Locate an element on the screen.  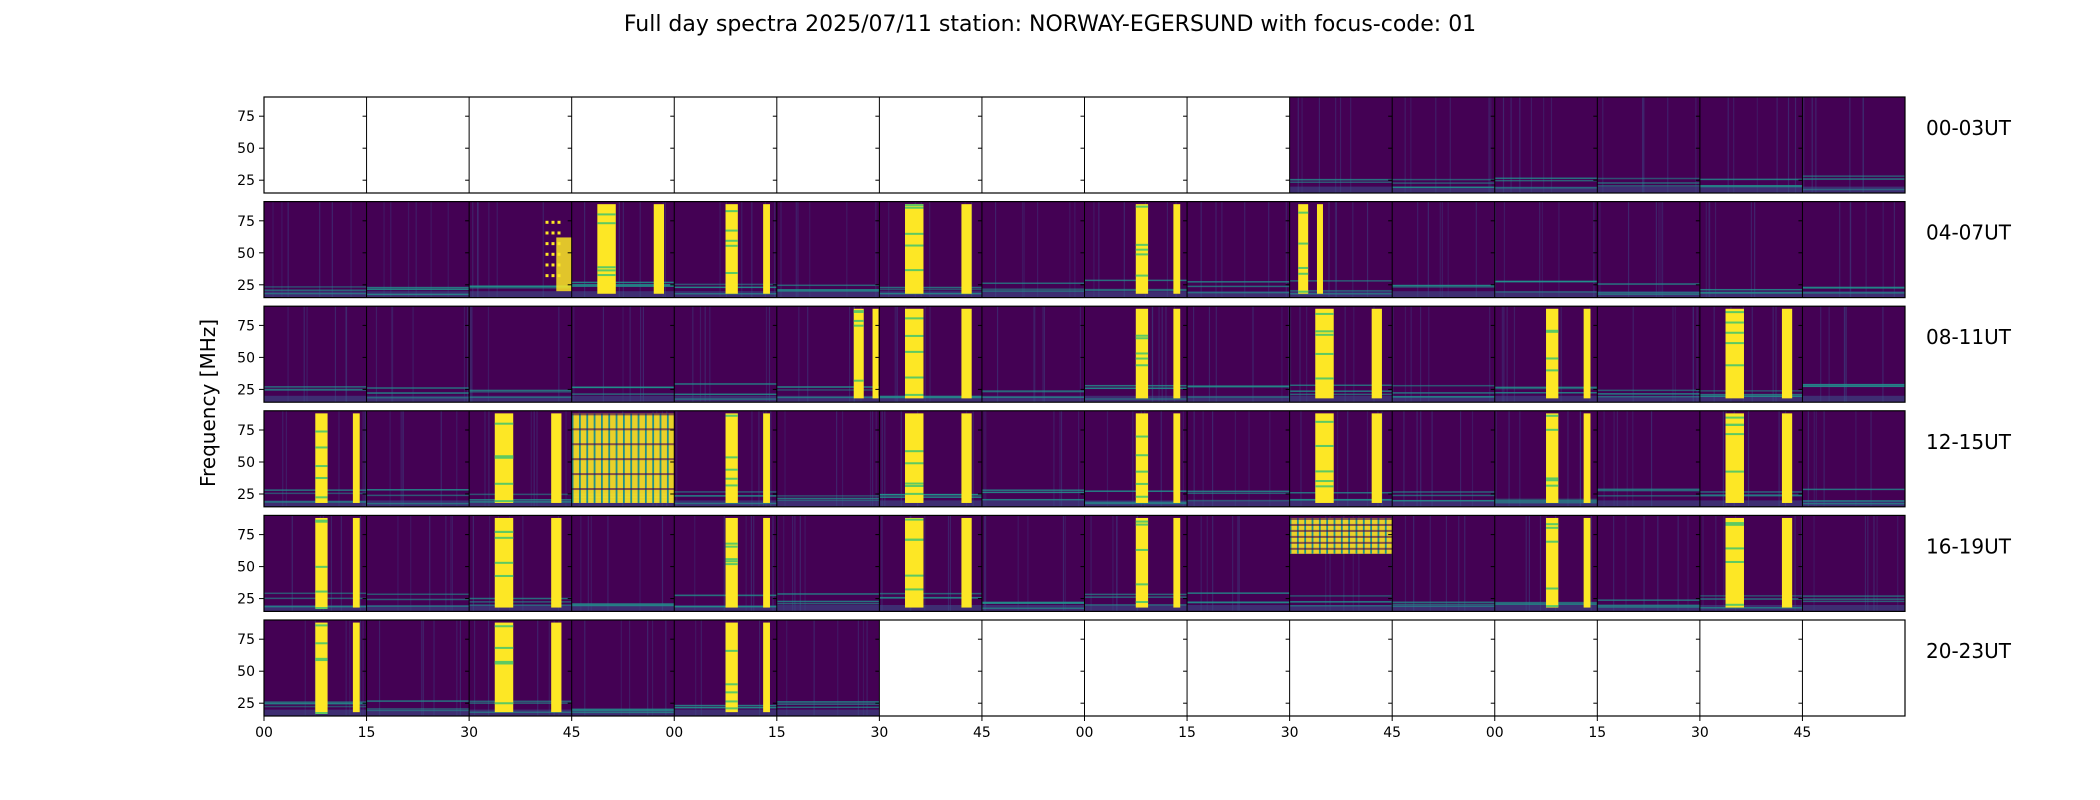
burst-dot is located at coordinates (547, 244).